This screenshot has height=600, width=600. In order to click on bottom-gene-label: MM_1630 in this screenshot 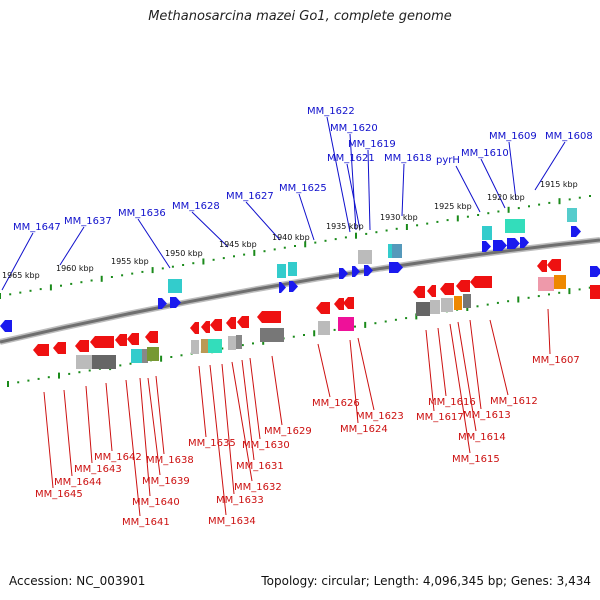, I will do `click(266, 445)`.